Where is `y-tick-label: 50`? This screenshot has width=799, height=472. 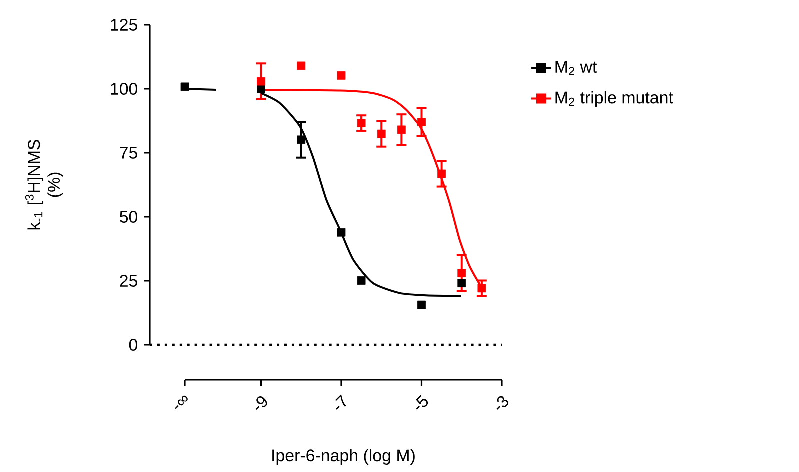
y-tick-label: 50 is located at coordinates (129, 217).